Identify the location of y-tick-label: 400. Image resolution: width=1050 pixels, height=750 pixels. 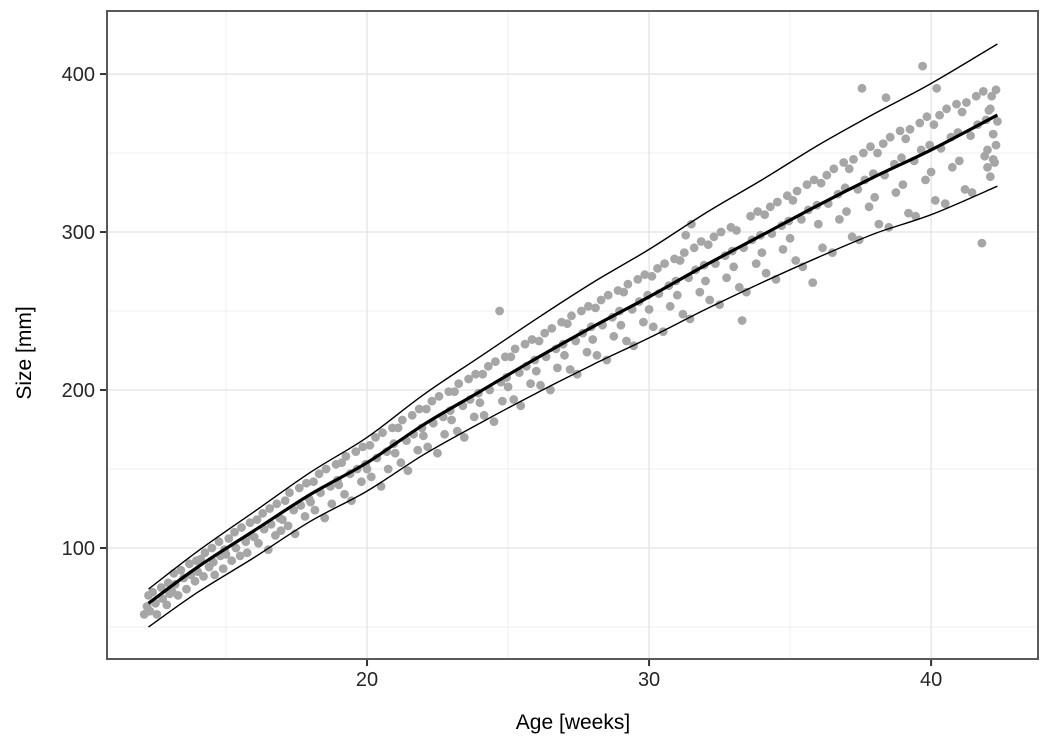
(78, 75).